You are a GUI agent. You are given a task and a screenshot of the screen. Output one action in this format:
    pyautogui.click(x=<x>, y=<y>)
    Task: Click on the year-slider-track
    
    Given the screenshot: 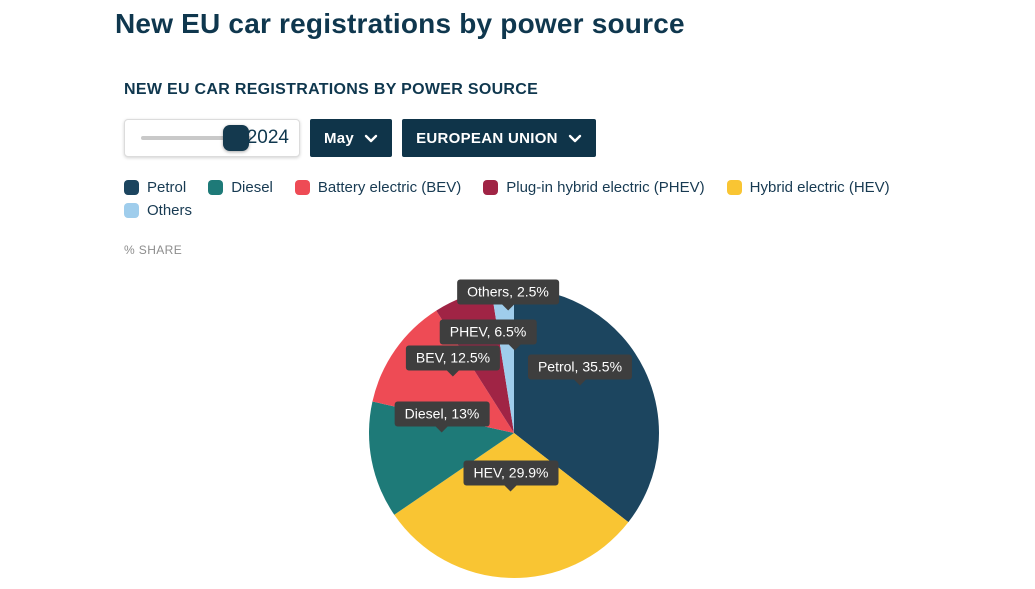 What is the action you would take?
    pyautogui.click(x=196, y=138)
    